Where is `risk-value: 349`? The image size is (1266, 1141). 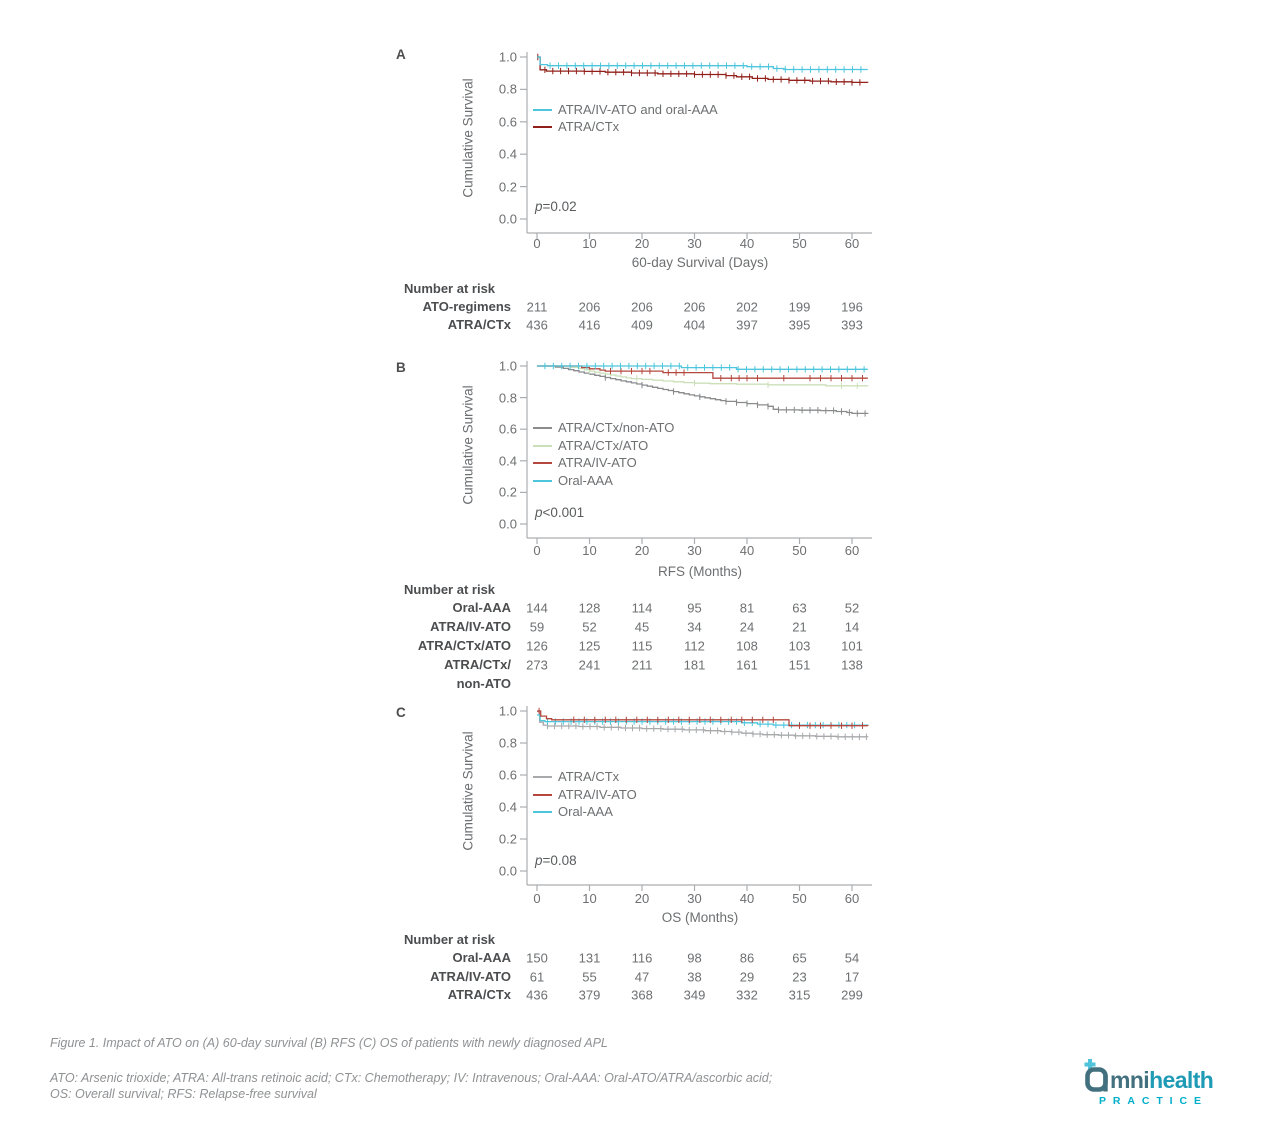 risk-value: 349 is located at coordinates (694, 995).